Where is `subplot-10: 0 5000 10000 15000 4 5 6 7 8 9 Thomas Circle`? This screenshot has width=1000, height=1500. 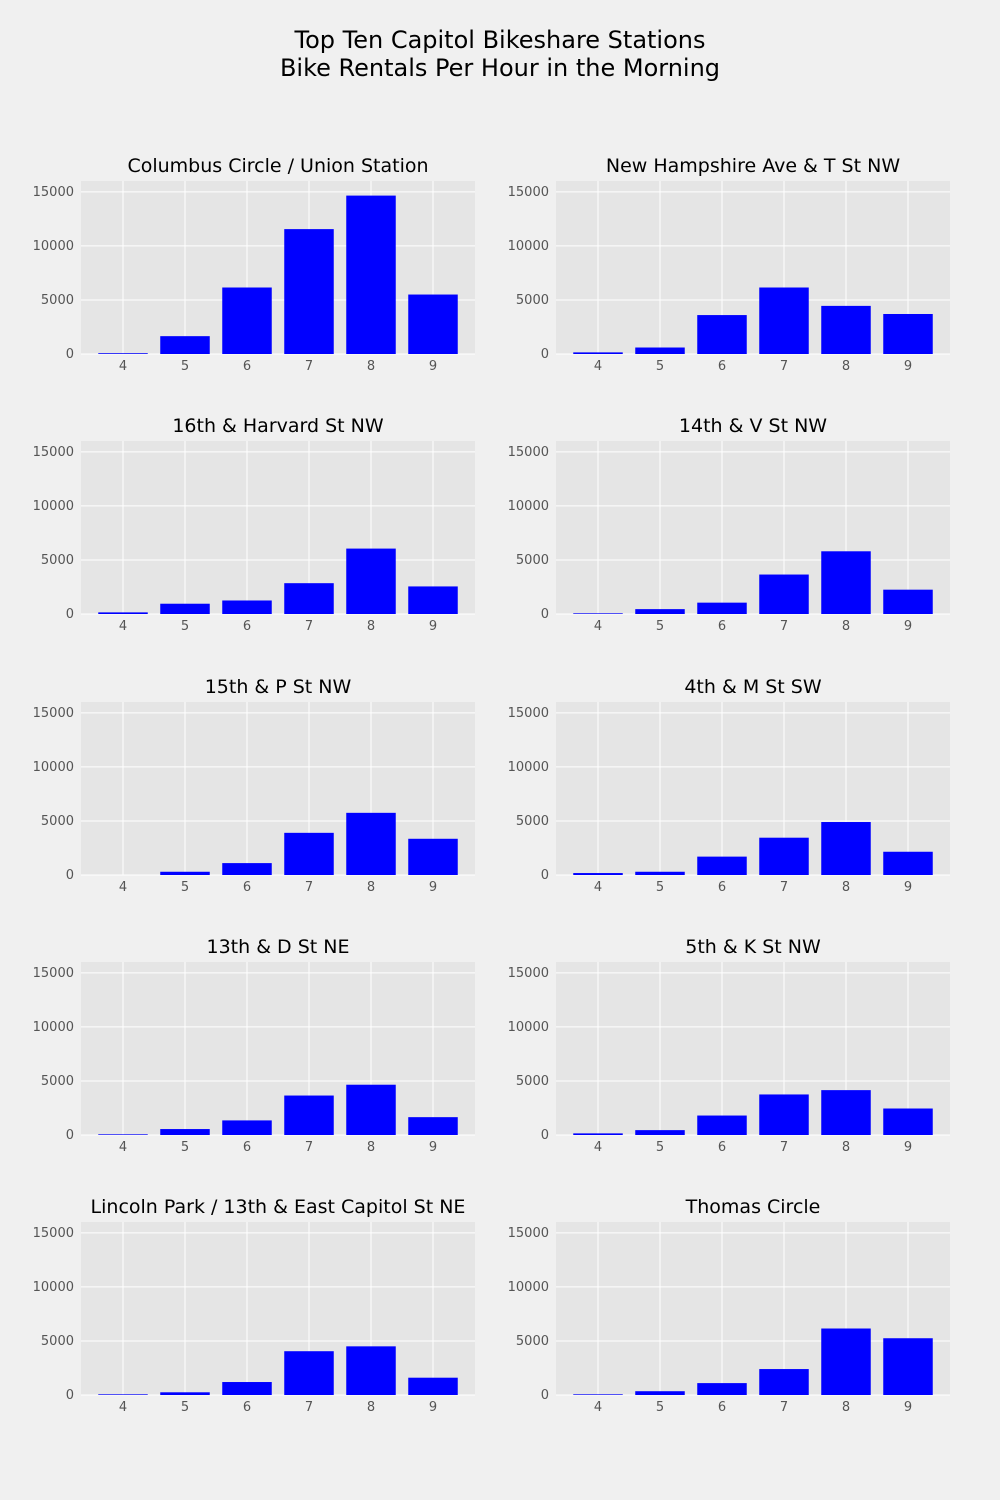 subplot-10: 0 5000 10000 15000 4 5 6 7 8 9 Thomas Circle is located at coordinates (729, 1305).